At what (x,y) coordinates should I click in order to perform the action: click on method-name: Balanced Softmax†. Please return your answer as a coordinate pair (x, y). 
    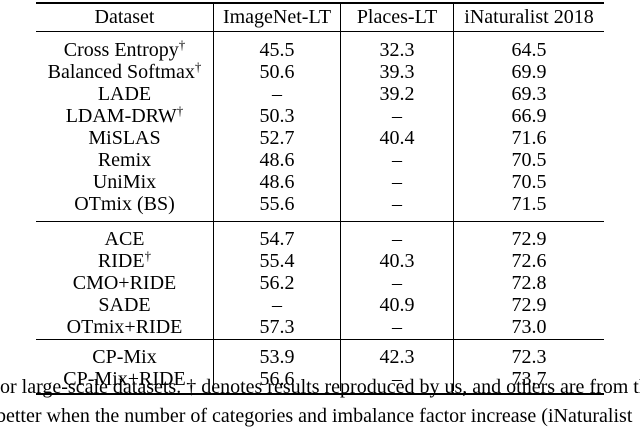
    Looking at the image, I should click on (124, 71).